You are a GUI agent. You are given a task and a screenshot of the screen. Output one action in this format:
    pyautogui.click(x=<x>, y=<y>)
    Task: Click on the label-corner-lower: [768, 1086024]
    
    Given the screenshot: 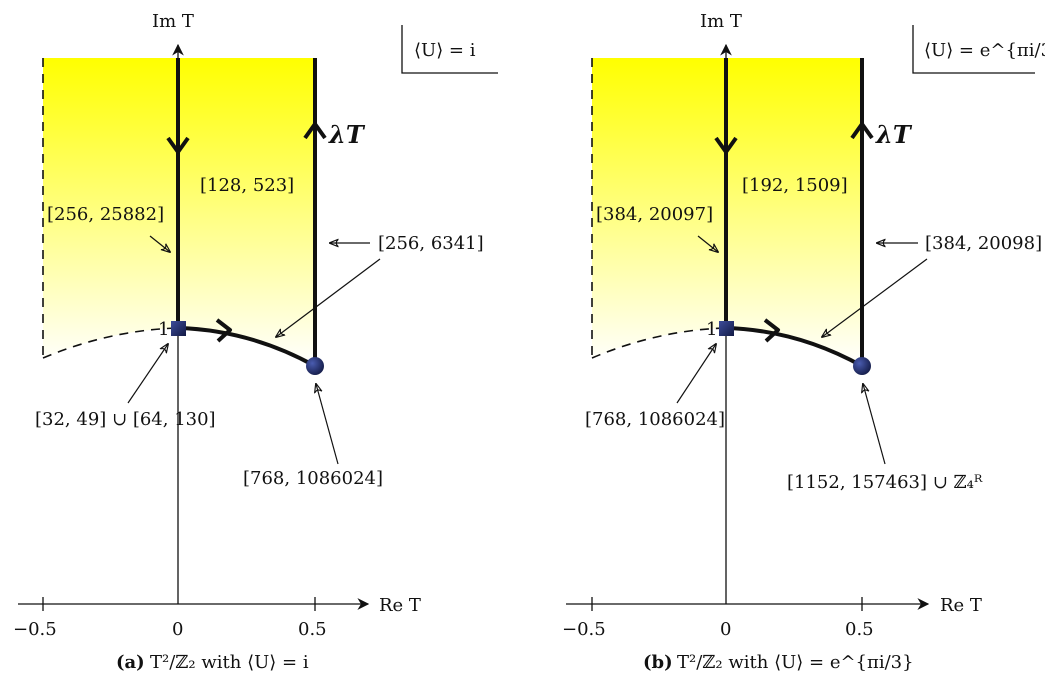 What is the action you would take?
    pyautogui.click(x=313, y=478)
    